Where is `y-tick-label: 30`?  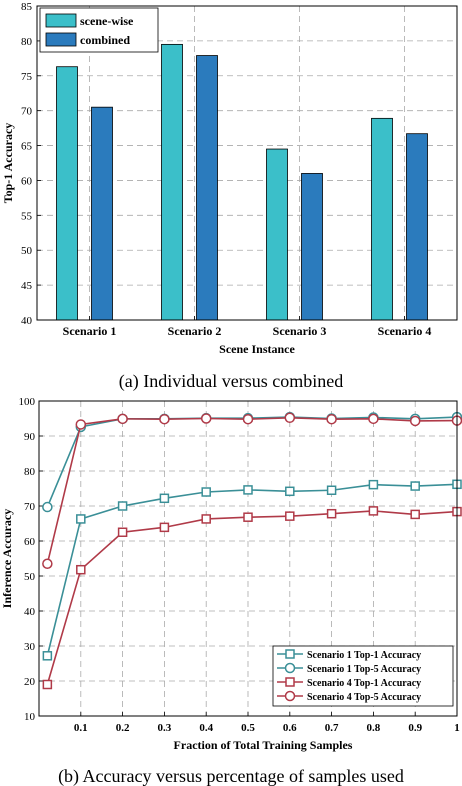
y-tick-label: 30 is located at coordinates (30, 647).